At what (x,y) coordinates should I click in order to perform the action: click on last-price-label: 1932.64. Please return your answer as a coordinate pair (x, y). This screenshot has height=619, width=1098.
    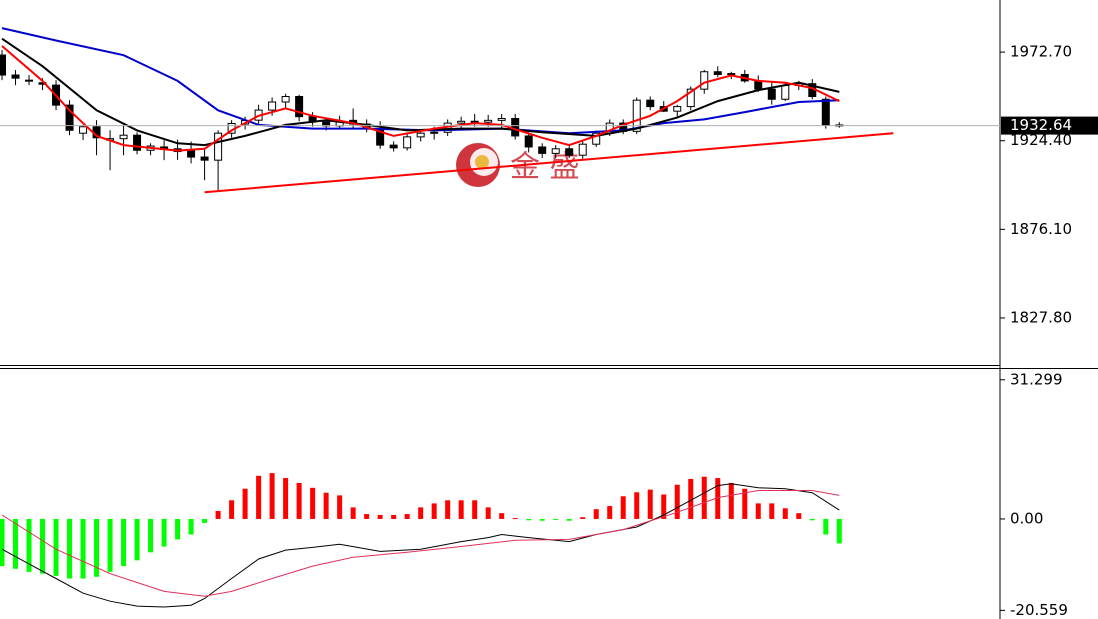
    Looking at the image, I should click on (1041, 125).